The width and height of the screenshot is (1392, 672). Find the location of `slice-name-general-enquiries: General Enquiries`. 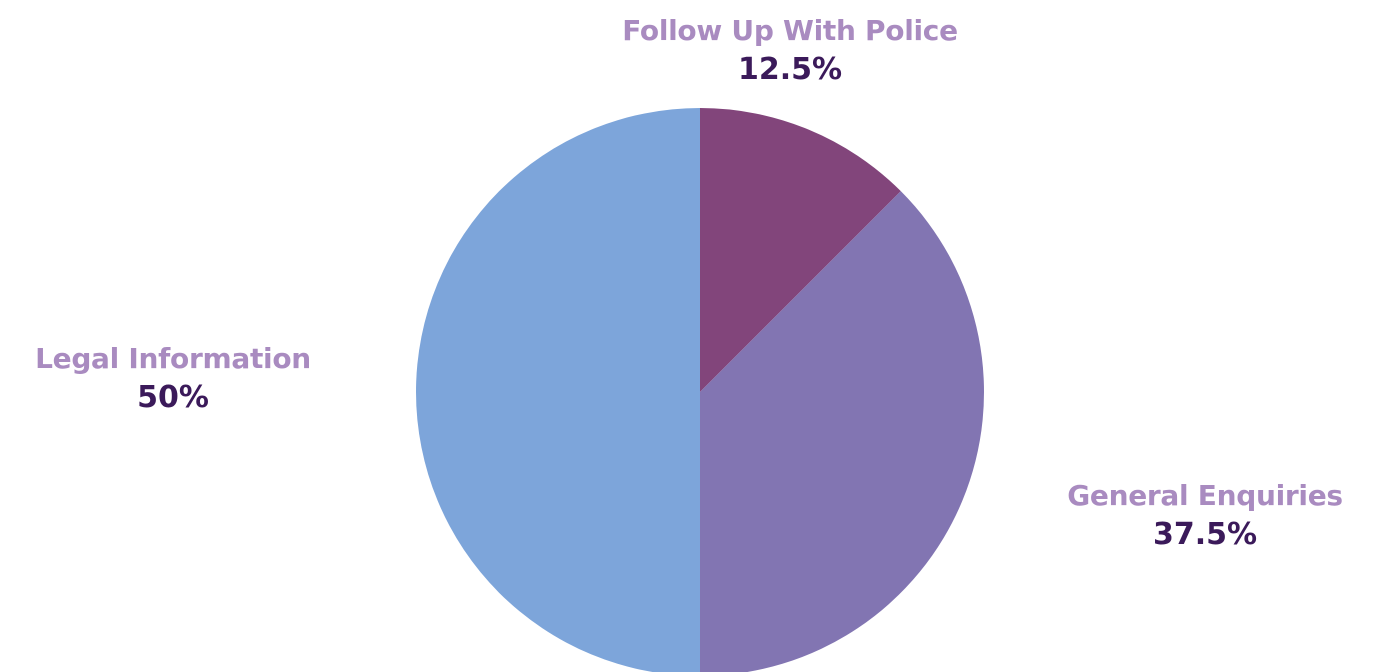

slice-name-general-enquiries: General Enquiries is located at coordinates (1205, 495).